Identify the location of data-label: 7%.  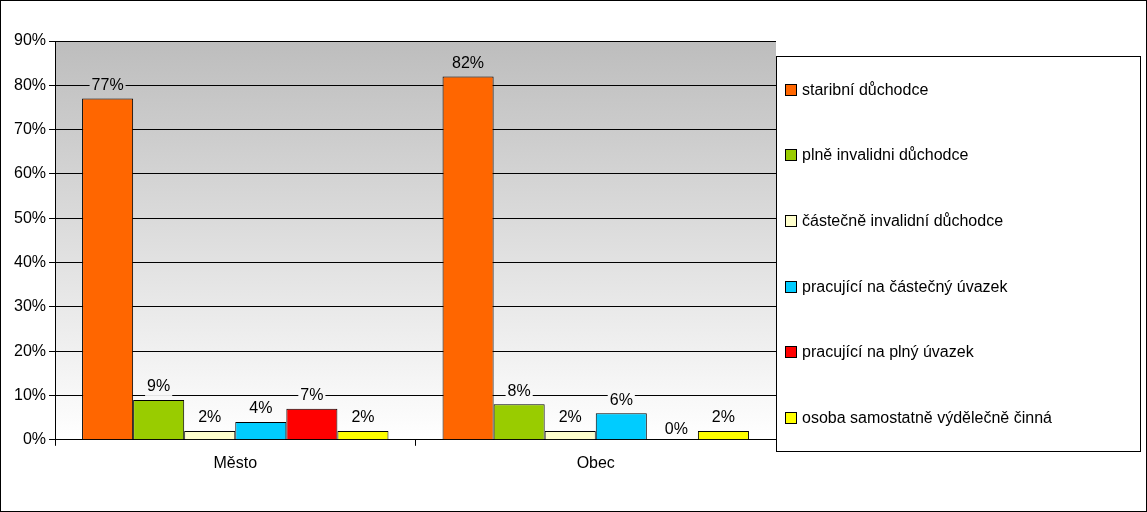
(312, 395).